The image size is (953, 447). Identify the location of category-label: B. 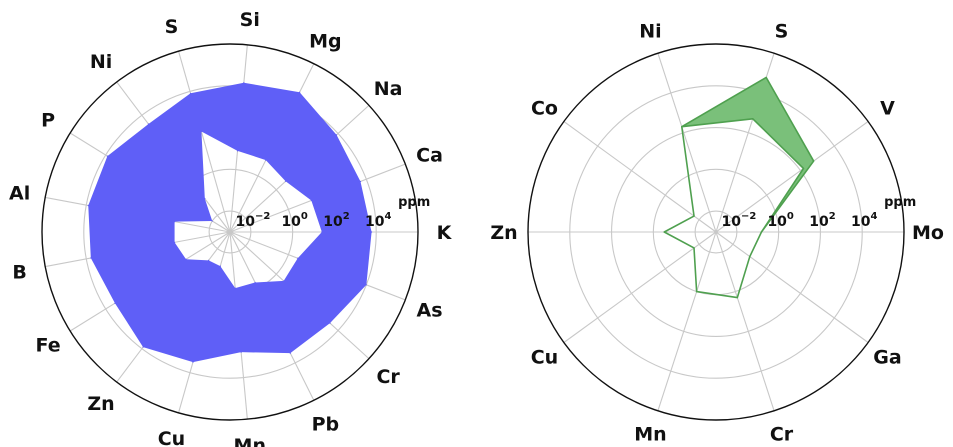
(19, 272).